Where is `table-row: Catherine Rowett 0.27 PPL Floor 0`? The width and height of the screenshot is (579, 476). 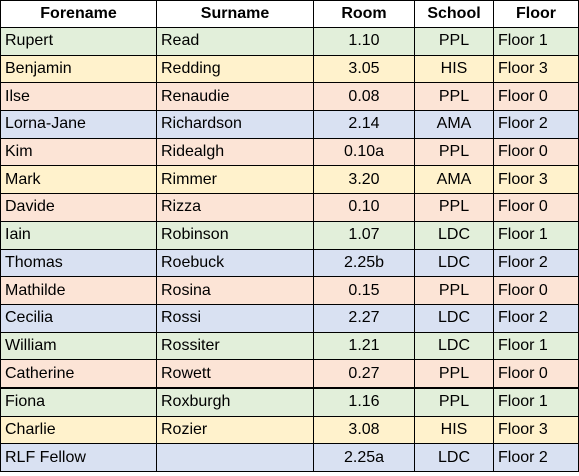
table-row: Catherine Rowett 0.27 PPL Floor 0 is located at coordinates (290, 374).